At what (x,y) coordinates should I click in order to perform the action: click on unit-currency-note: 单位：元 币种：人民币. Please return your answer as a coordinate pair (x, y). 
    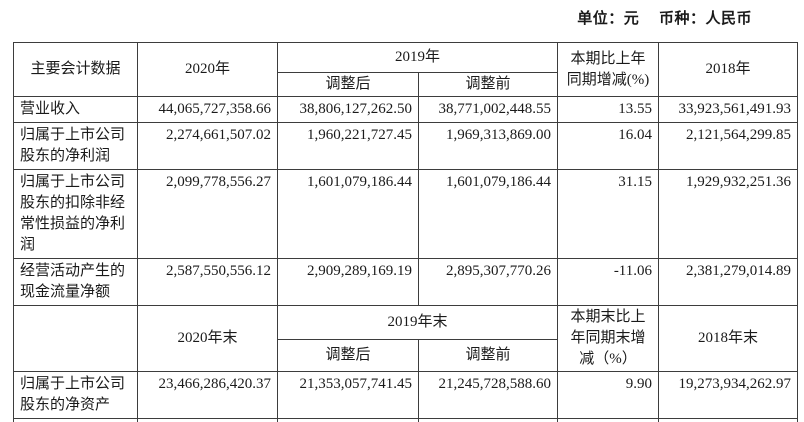
    Looking at the image, I should click on (664, 19).